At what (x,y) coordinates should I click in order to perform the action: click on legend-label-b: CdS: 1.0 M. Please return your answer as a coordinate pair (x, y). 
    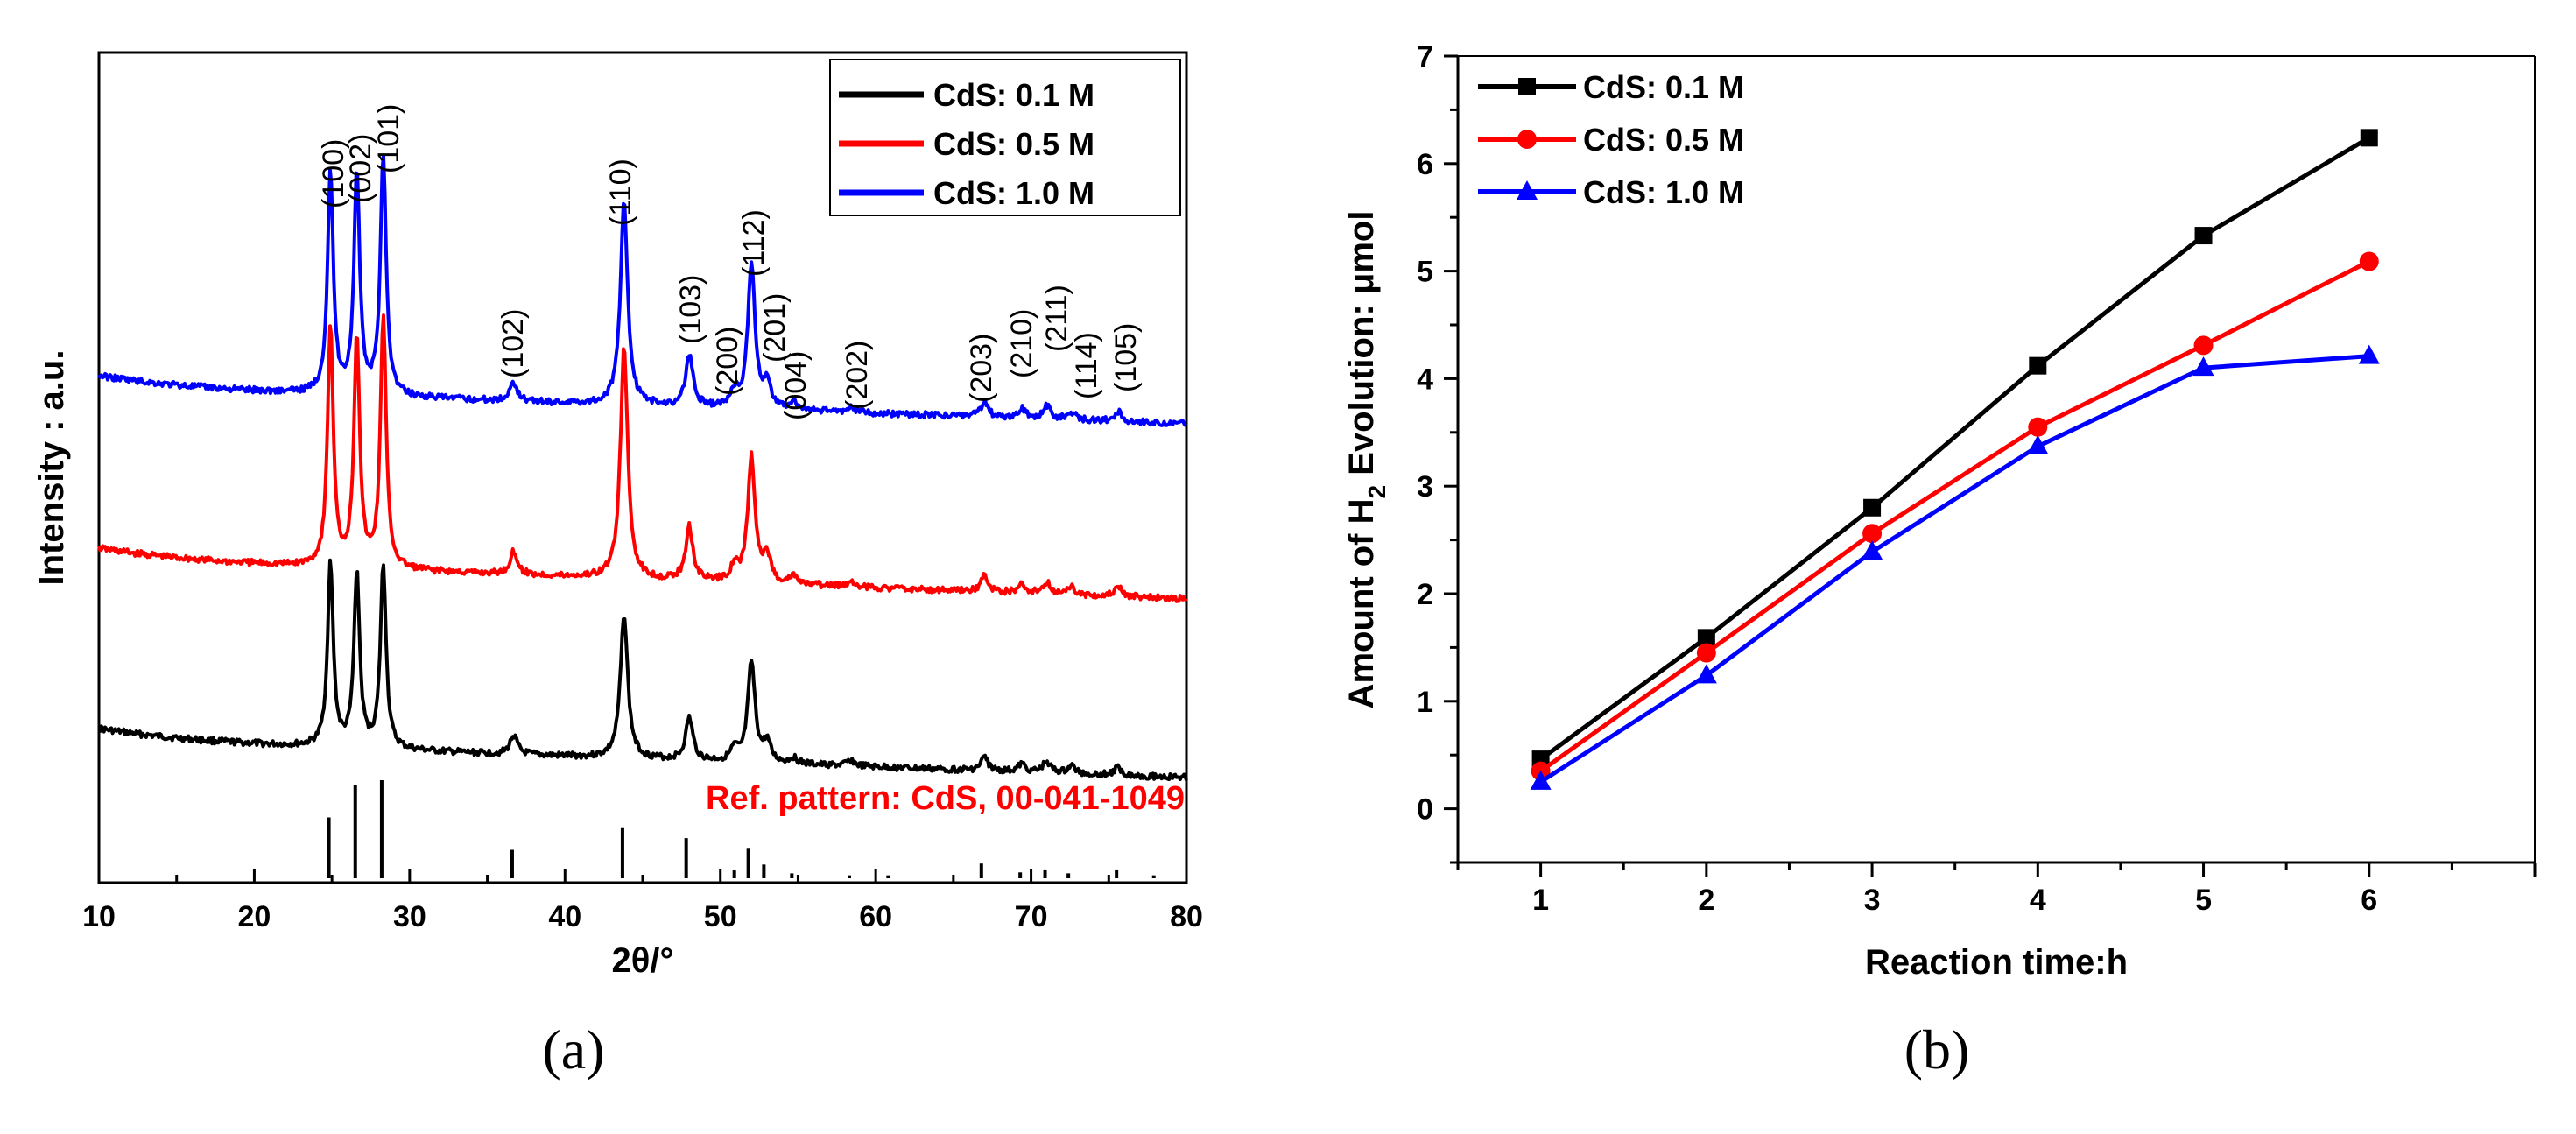
    Looking at the image, I should click on (1663, 192).